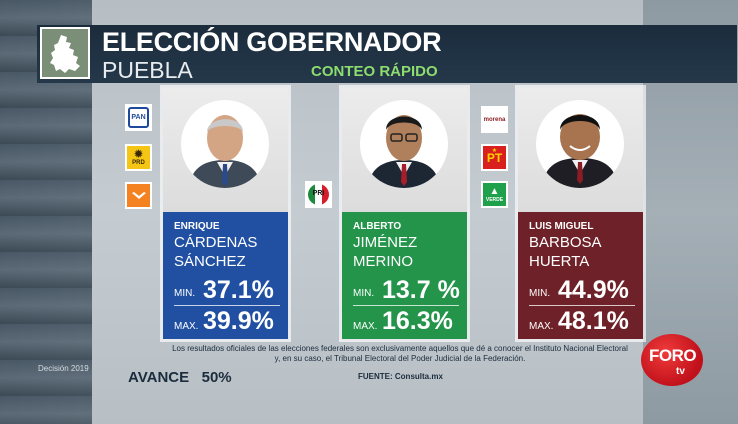 This screenshot has width=738, height=424. What do you see at coordinates (383, 261) in the screenshot?
I see `candidate-last-name-2: MERINO` at bounding box center [383, 261].